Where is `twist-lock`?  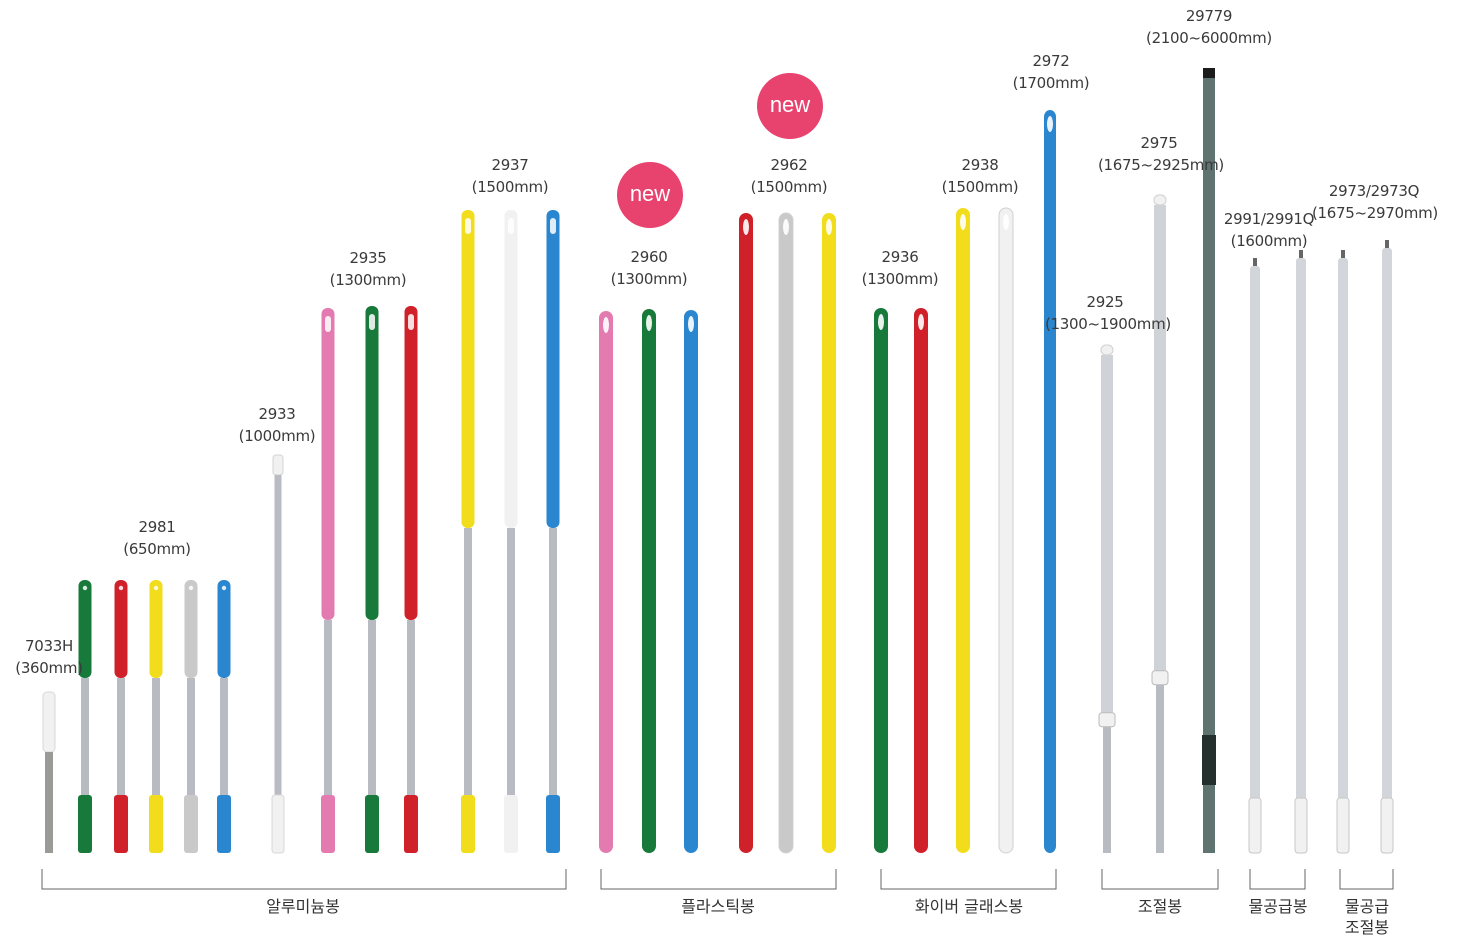 twist-lock is located at coordinates (1160, 678).